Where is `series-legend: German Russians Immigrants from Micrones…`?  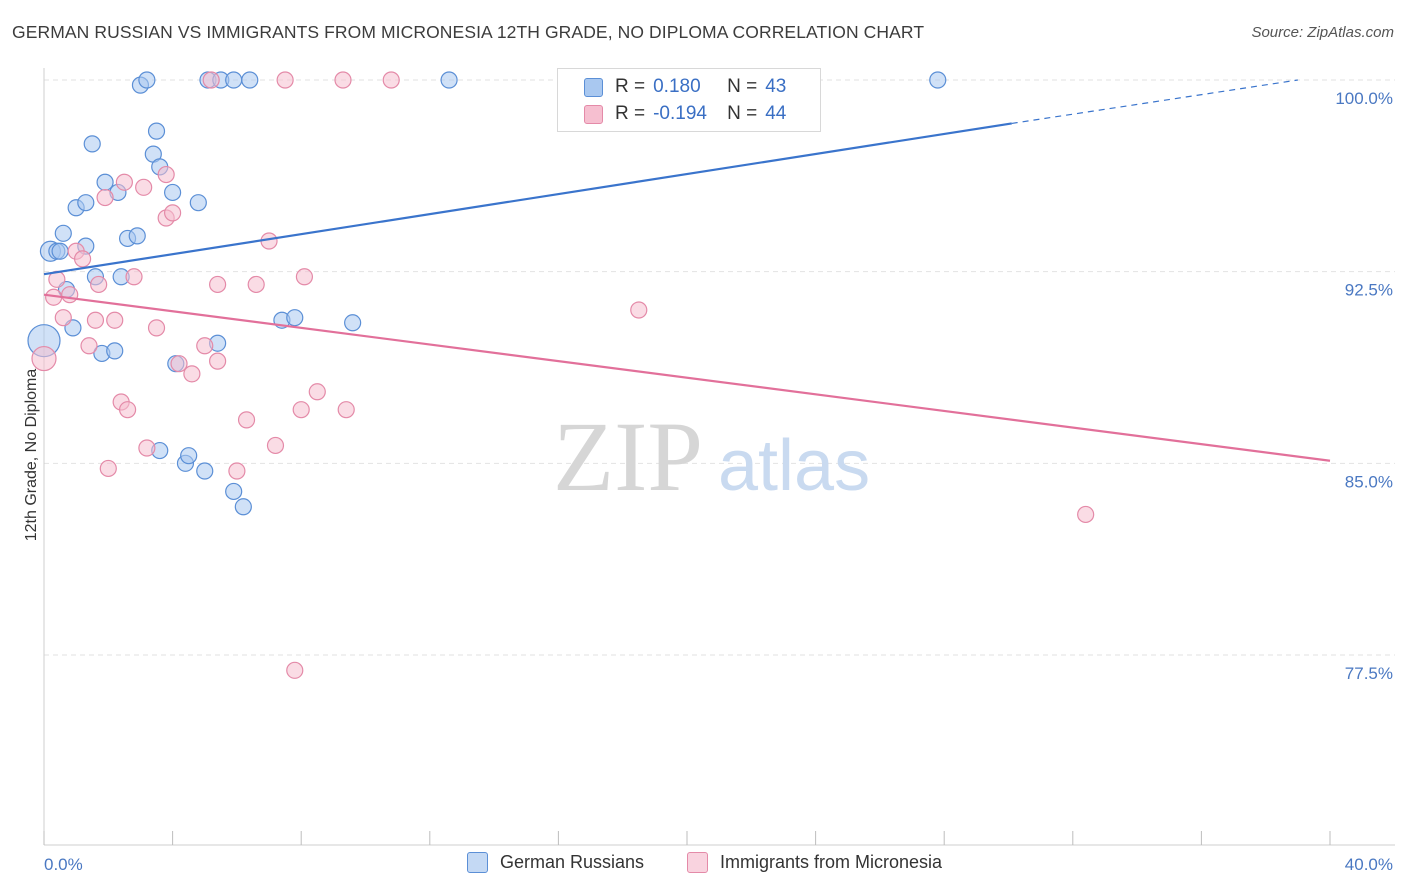
series-legend: German Russians Immigrants from Micrones… is located at coordinates (703, 865).